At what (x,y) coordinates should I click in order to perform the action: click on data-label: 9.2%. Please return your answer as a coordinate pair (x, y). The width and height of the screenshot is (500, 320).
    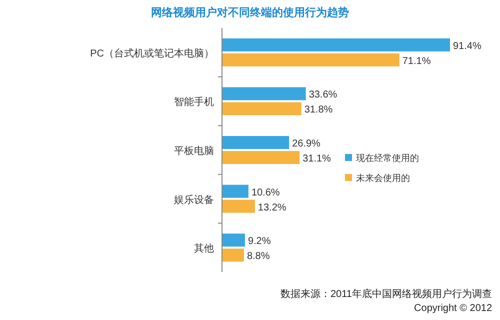
    Looking at the image, I should click on (259, 242).